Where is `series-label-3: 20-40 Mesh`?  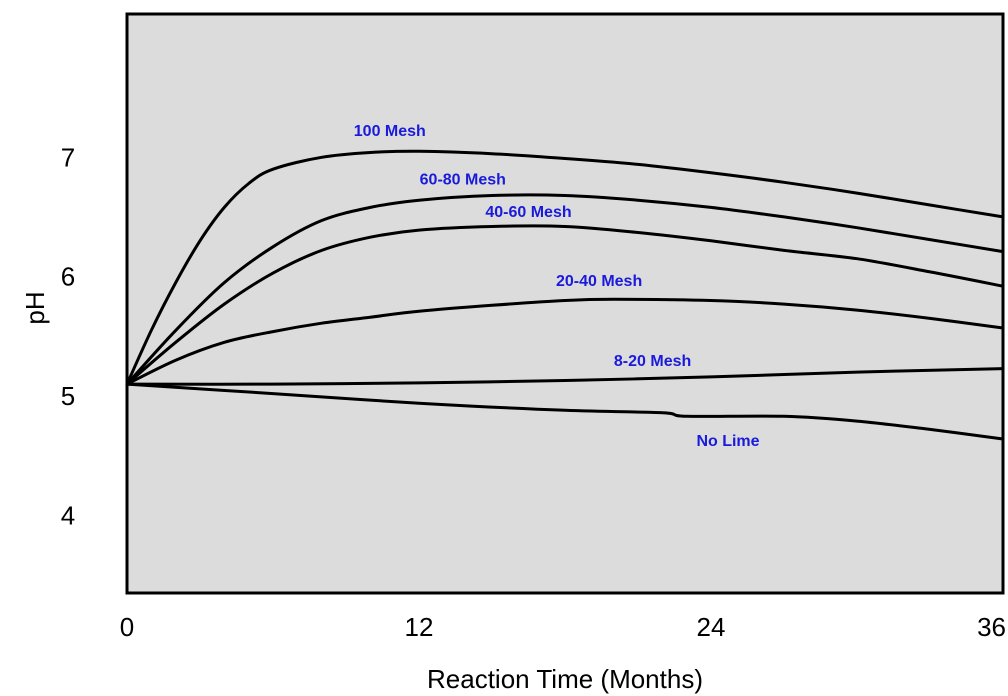
series-label-3: 20-40 Mesh is located at coordinates (599, 281).